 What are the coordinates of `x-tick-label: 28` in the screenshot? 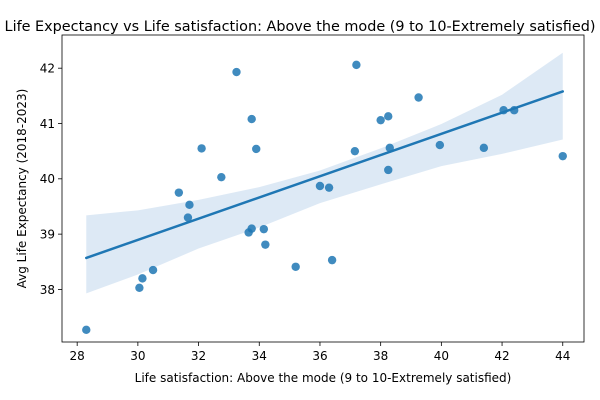 It's located at (77, 356).